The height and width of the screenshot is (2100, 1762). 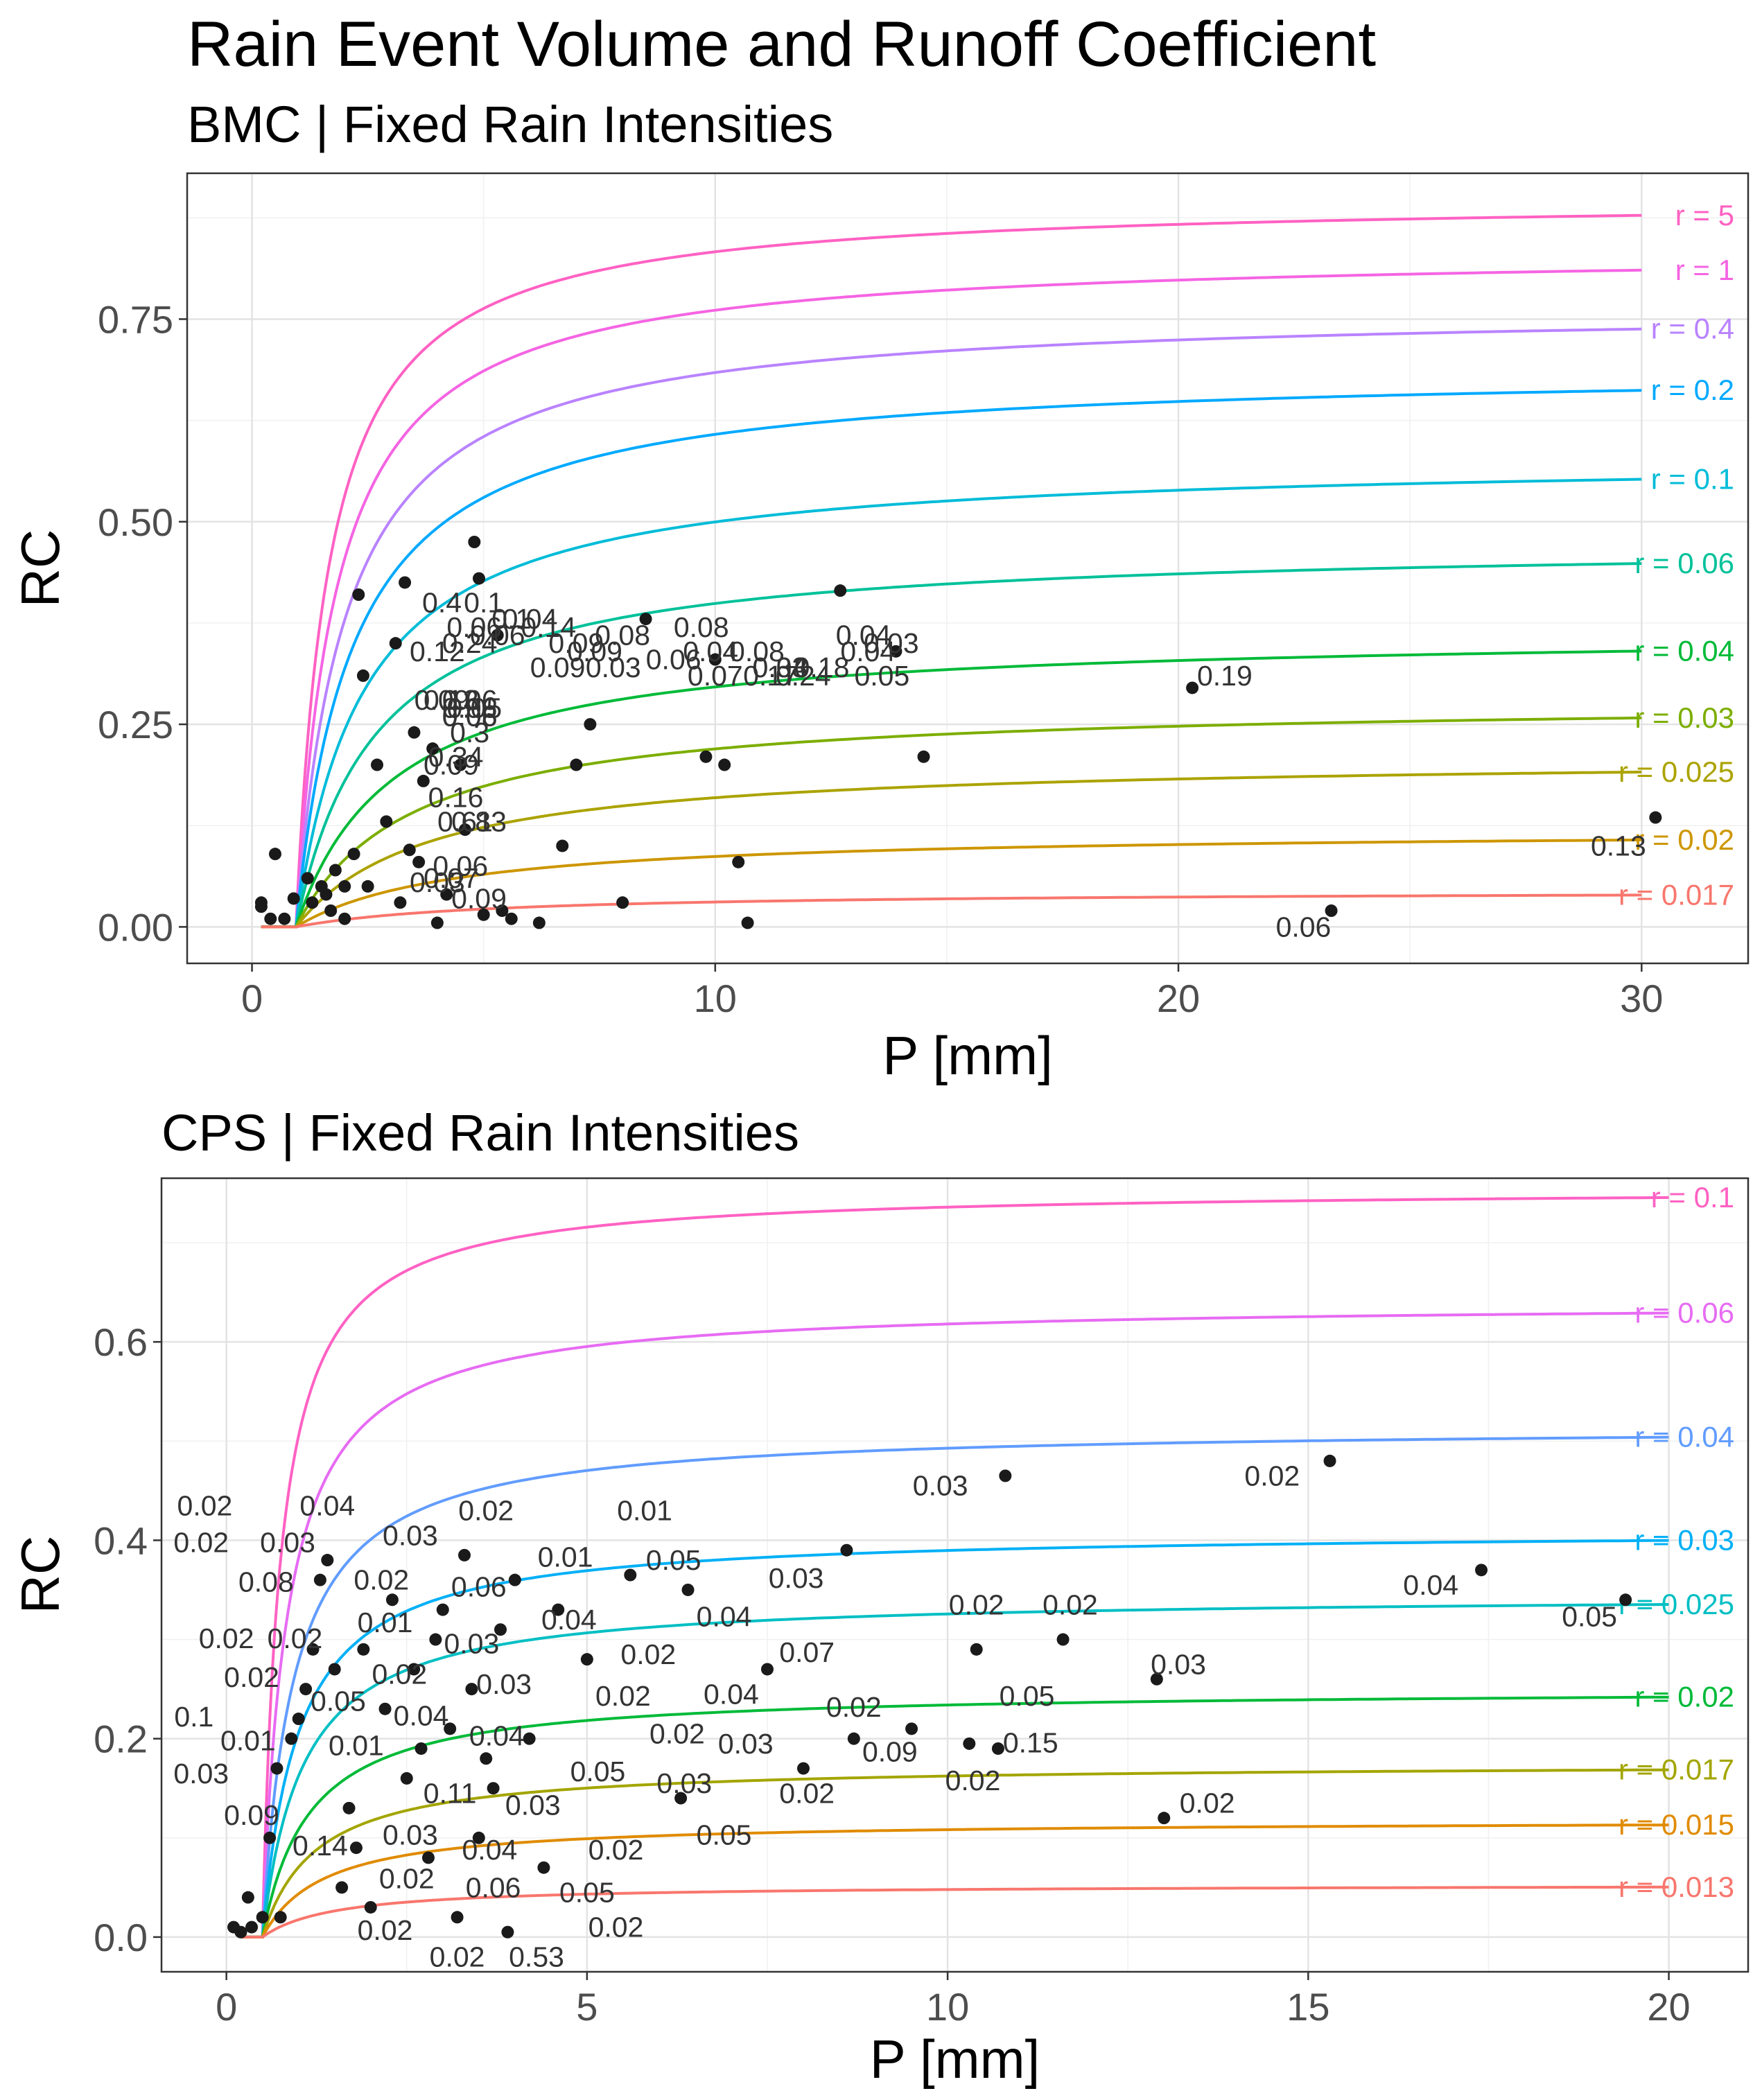 What do you see at coordinates (121, 1540) in the screenshot?
I see `y-tick-label: 0.4` at bounding box center [121, 1540].